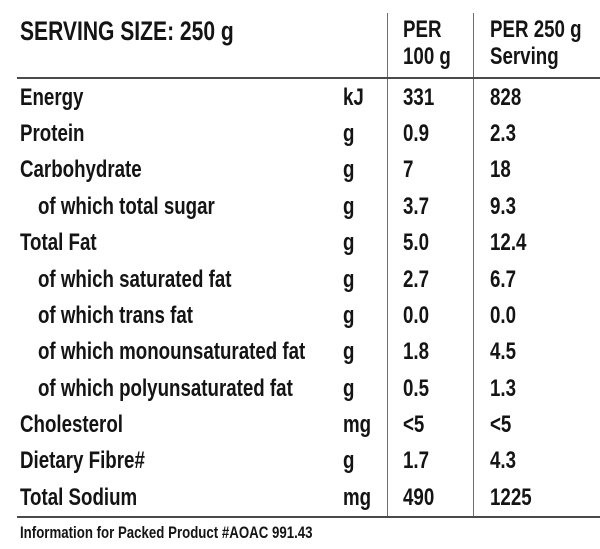  I want to click on nutrient-label: Dietary Fibre#, so click(82, 461).